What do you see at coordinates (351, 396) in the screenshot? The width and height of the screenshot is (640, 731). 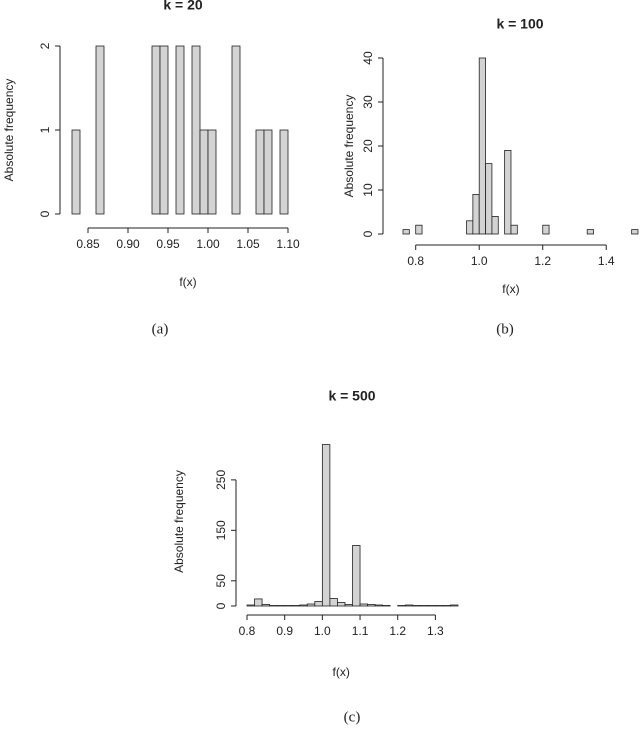 I see `chart-title: k = 500` at bounding box center [351, 396].